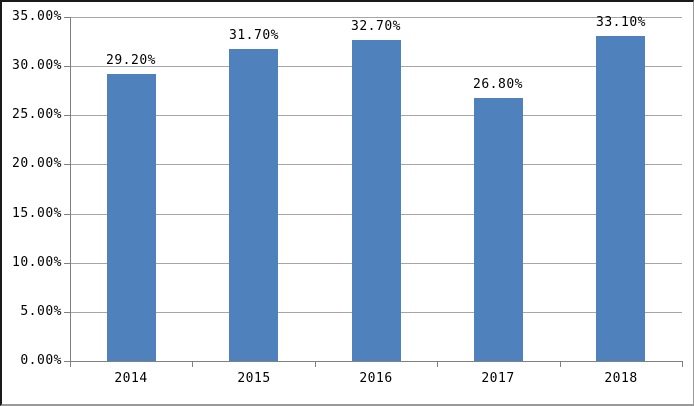  What do you see at coordinates (131, 378) in the screenshot?
I see `x-tick-label-2014: 2014` at bounding box center [131, 378].